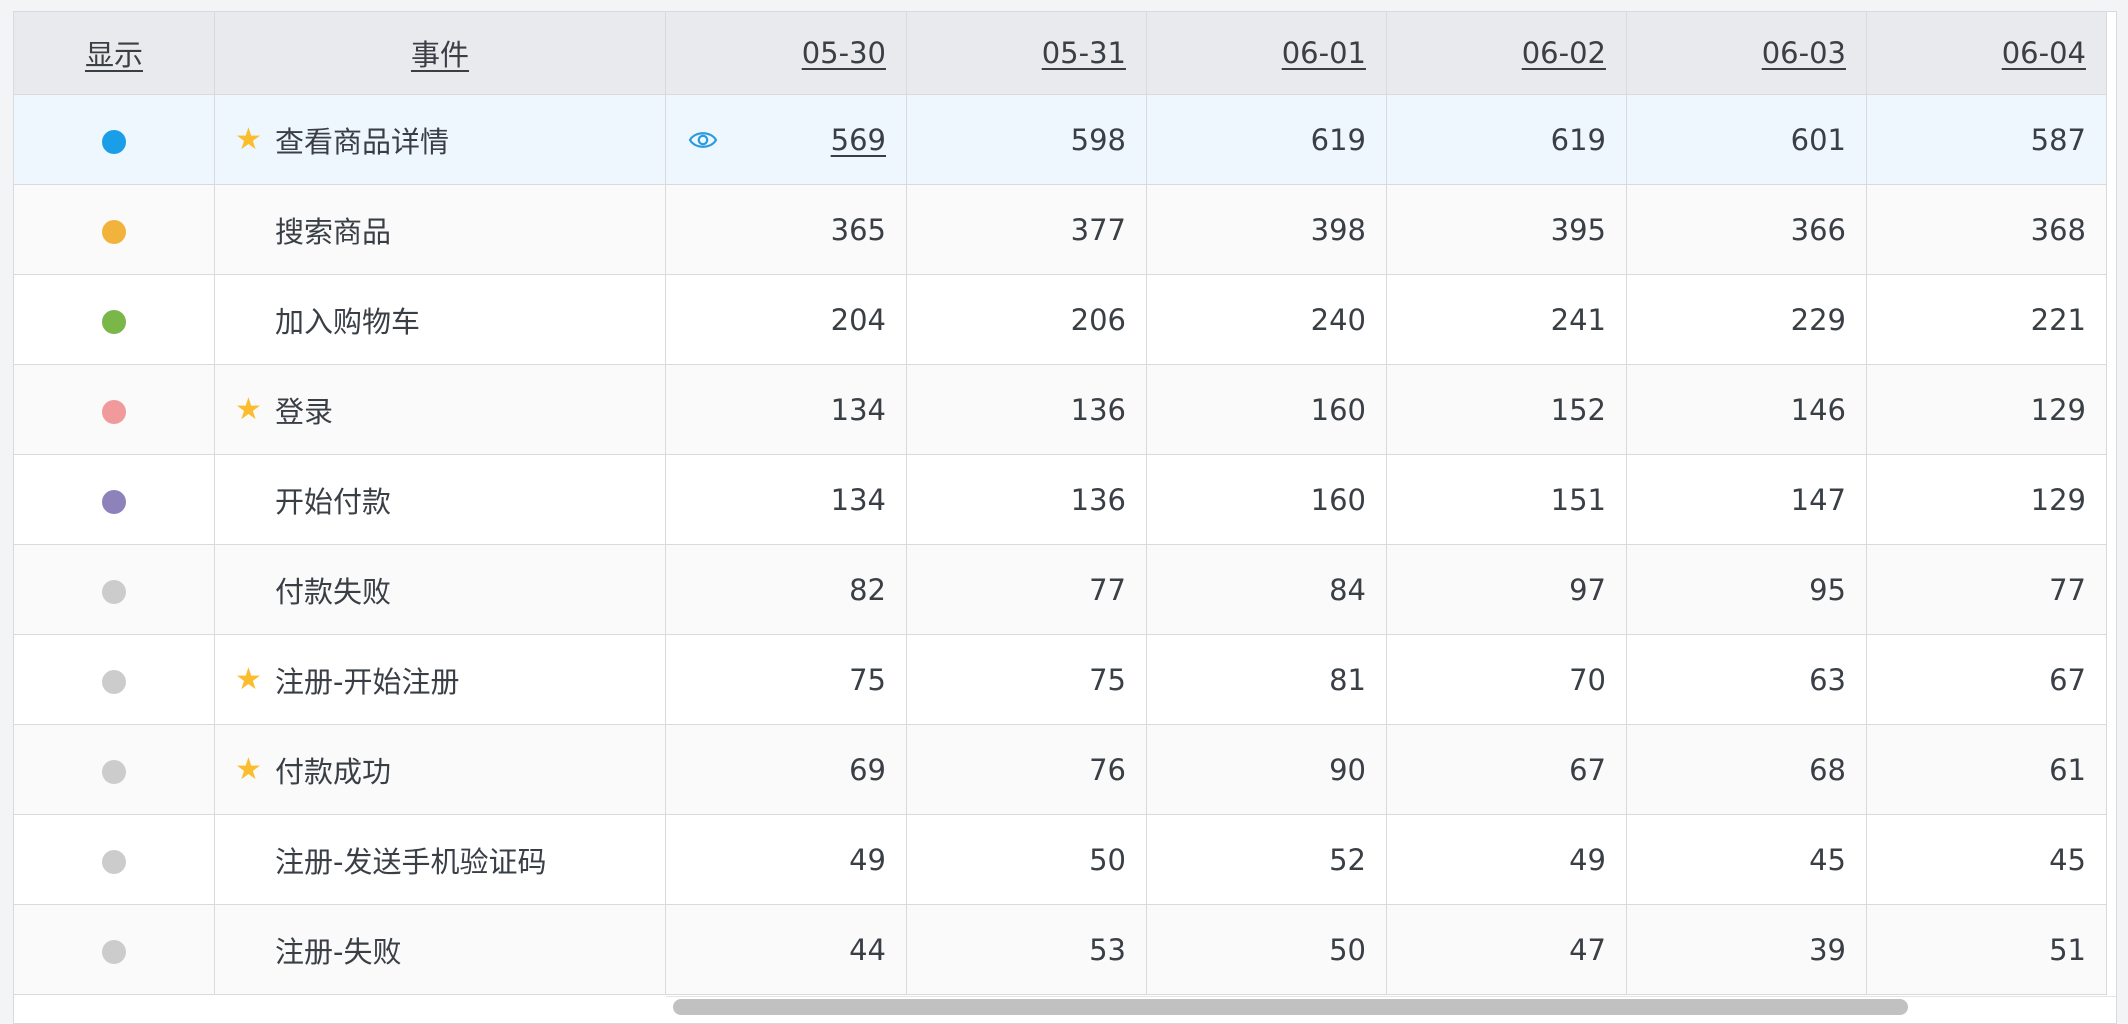 Image resolution: width=2128 pixels, height=1024 pixels. Describe the element at coordinates (1060, 949) in the screenshot. I see `table-row: ★注册-失败 44 53 50 47 39 51` at that location.